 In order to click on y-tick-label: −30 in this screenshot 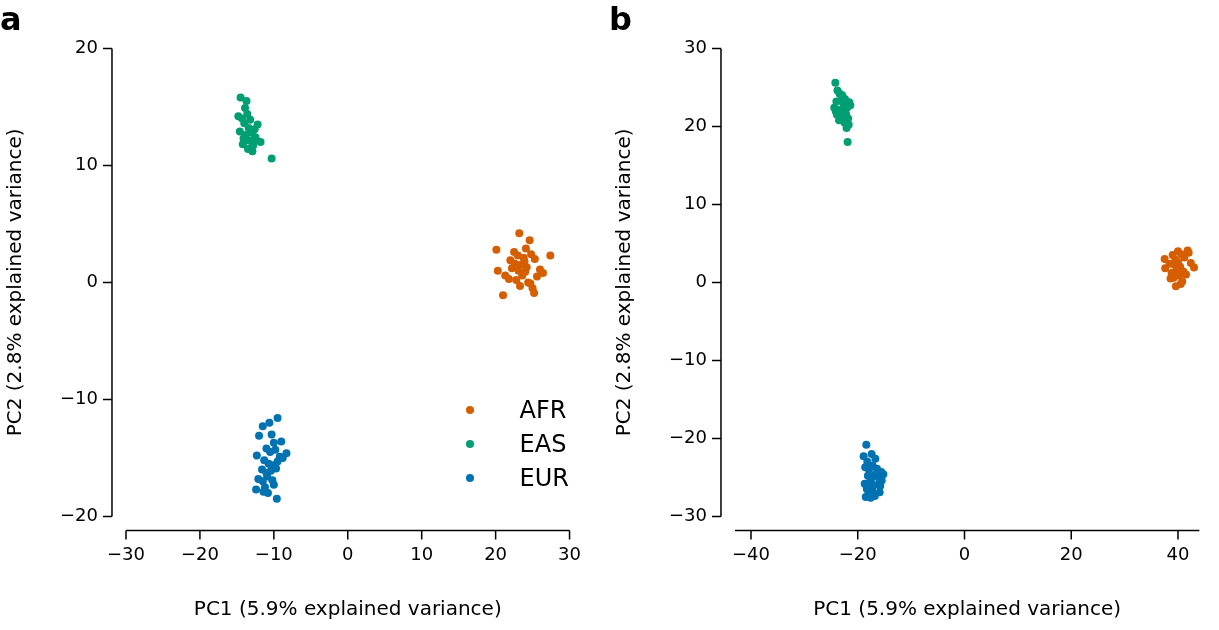, I will do `click(687, 515)`.